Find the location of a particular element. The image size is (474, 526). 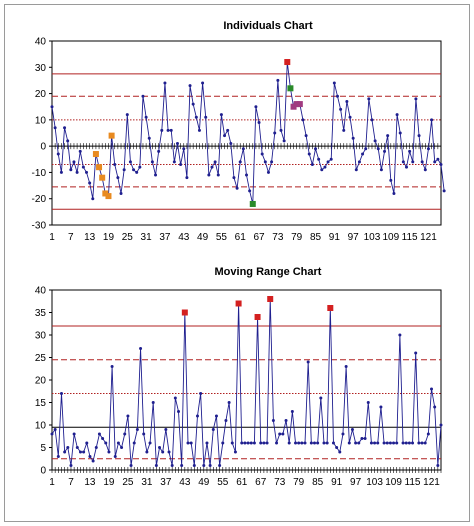

x-tick-label: 97 is located at coordinates (356, 482).